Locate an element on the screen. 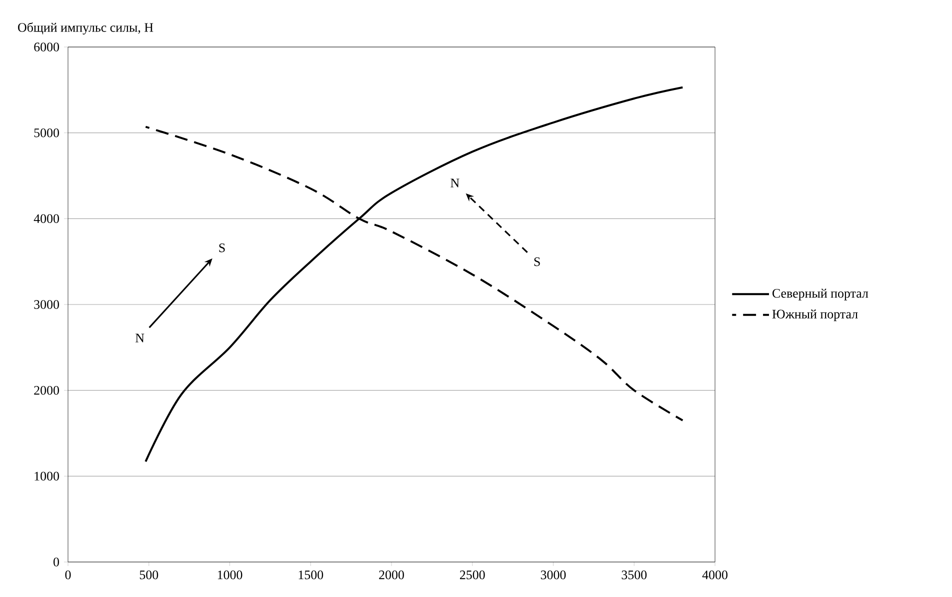 The width and height of the screenshot is (952, 597). x-tick-label: 3000 is located at coordinates (553, 575).